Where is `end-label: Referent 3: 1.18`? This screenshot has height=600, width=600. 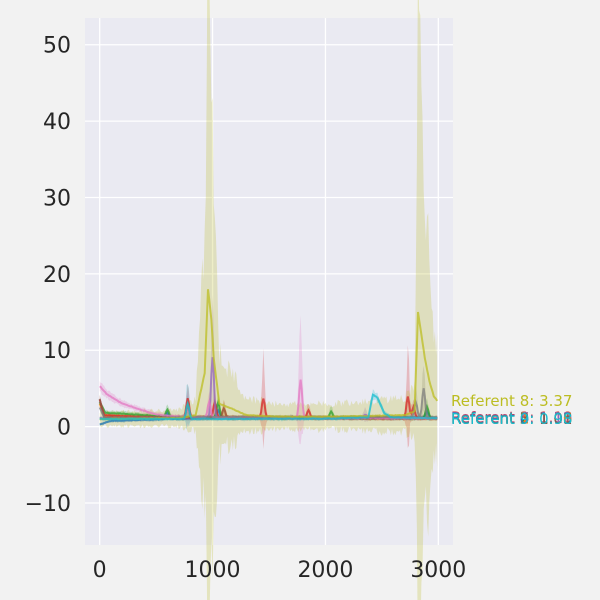 end-label: Referent 3: 1.18 is located at coordinates (511, 418).